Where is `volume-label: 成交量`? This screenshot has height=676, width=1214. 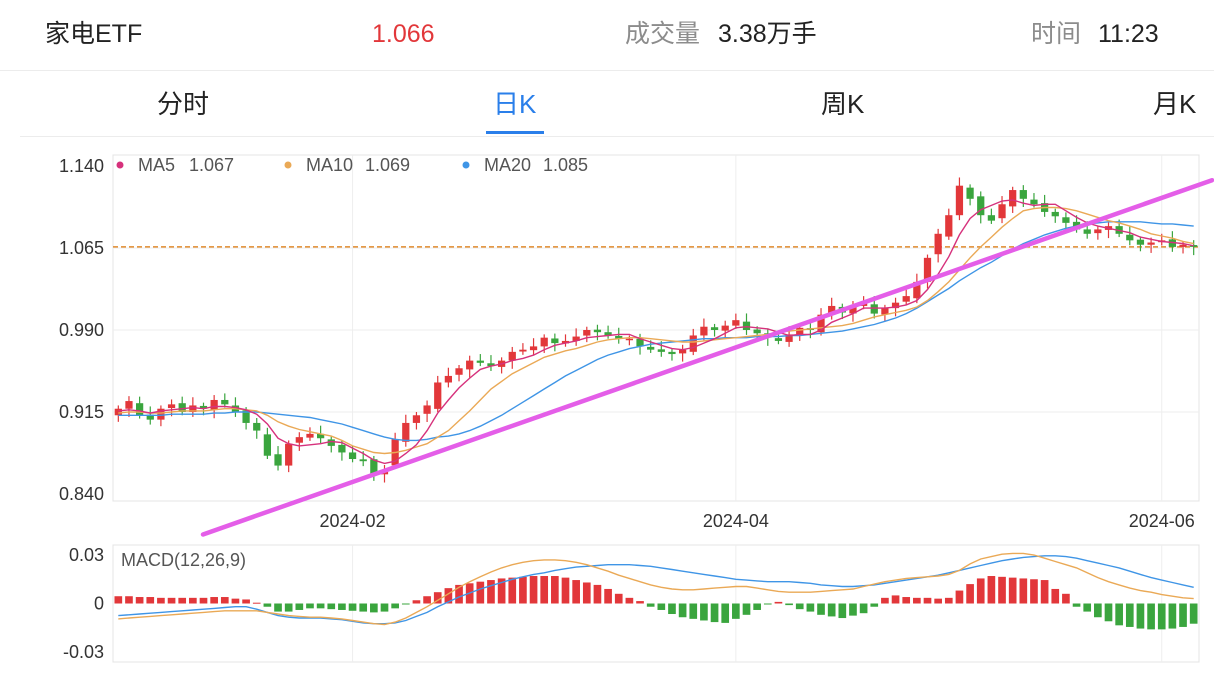
volume-label: 成交量 is located at coordinates (663, 34).